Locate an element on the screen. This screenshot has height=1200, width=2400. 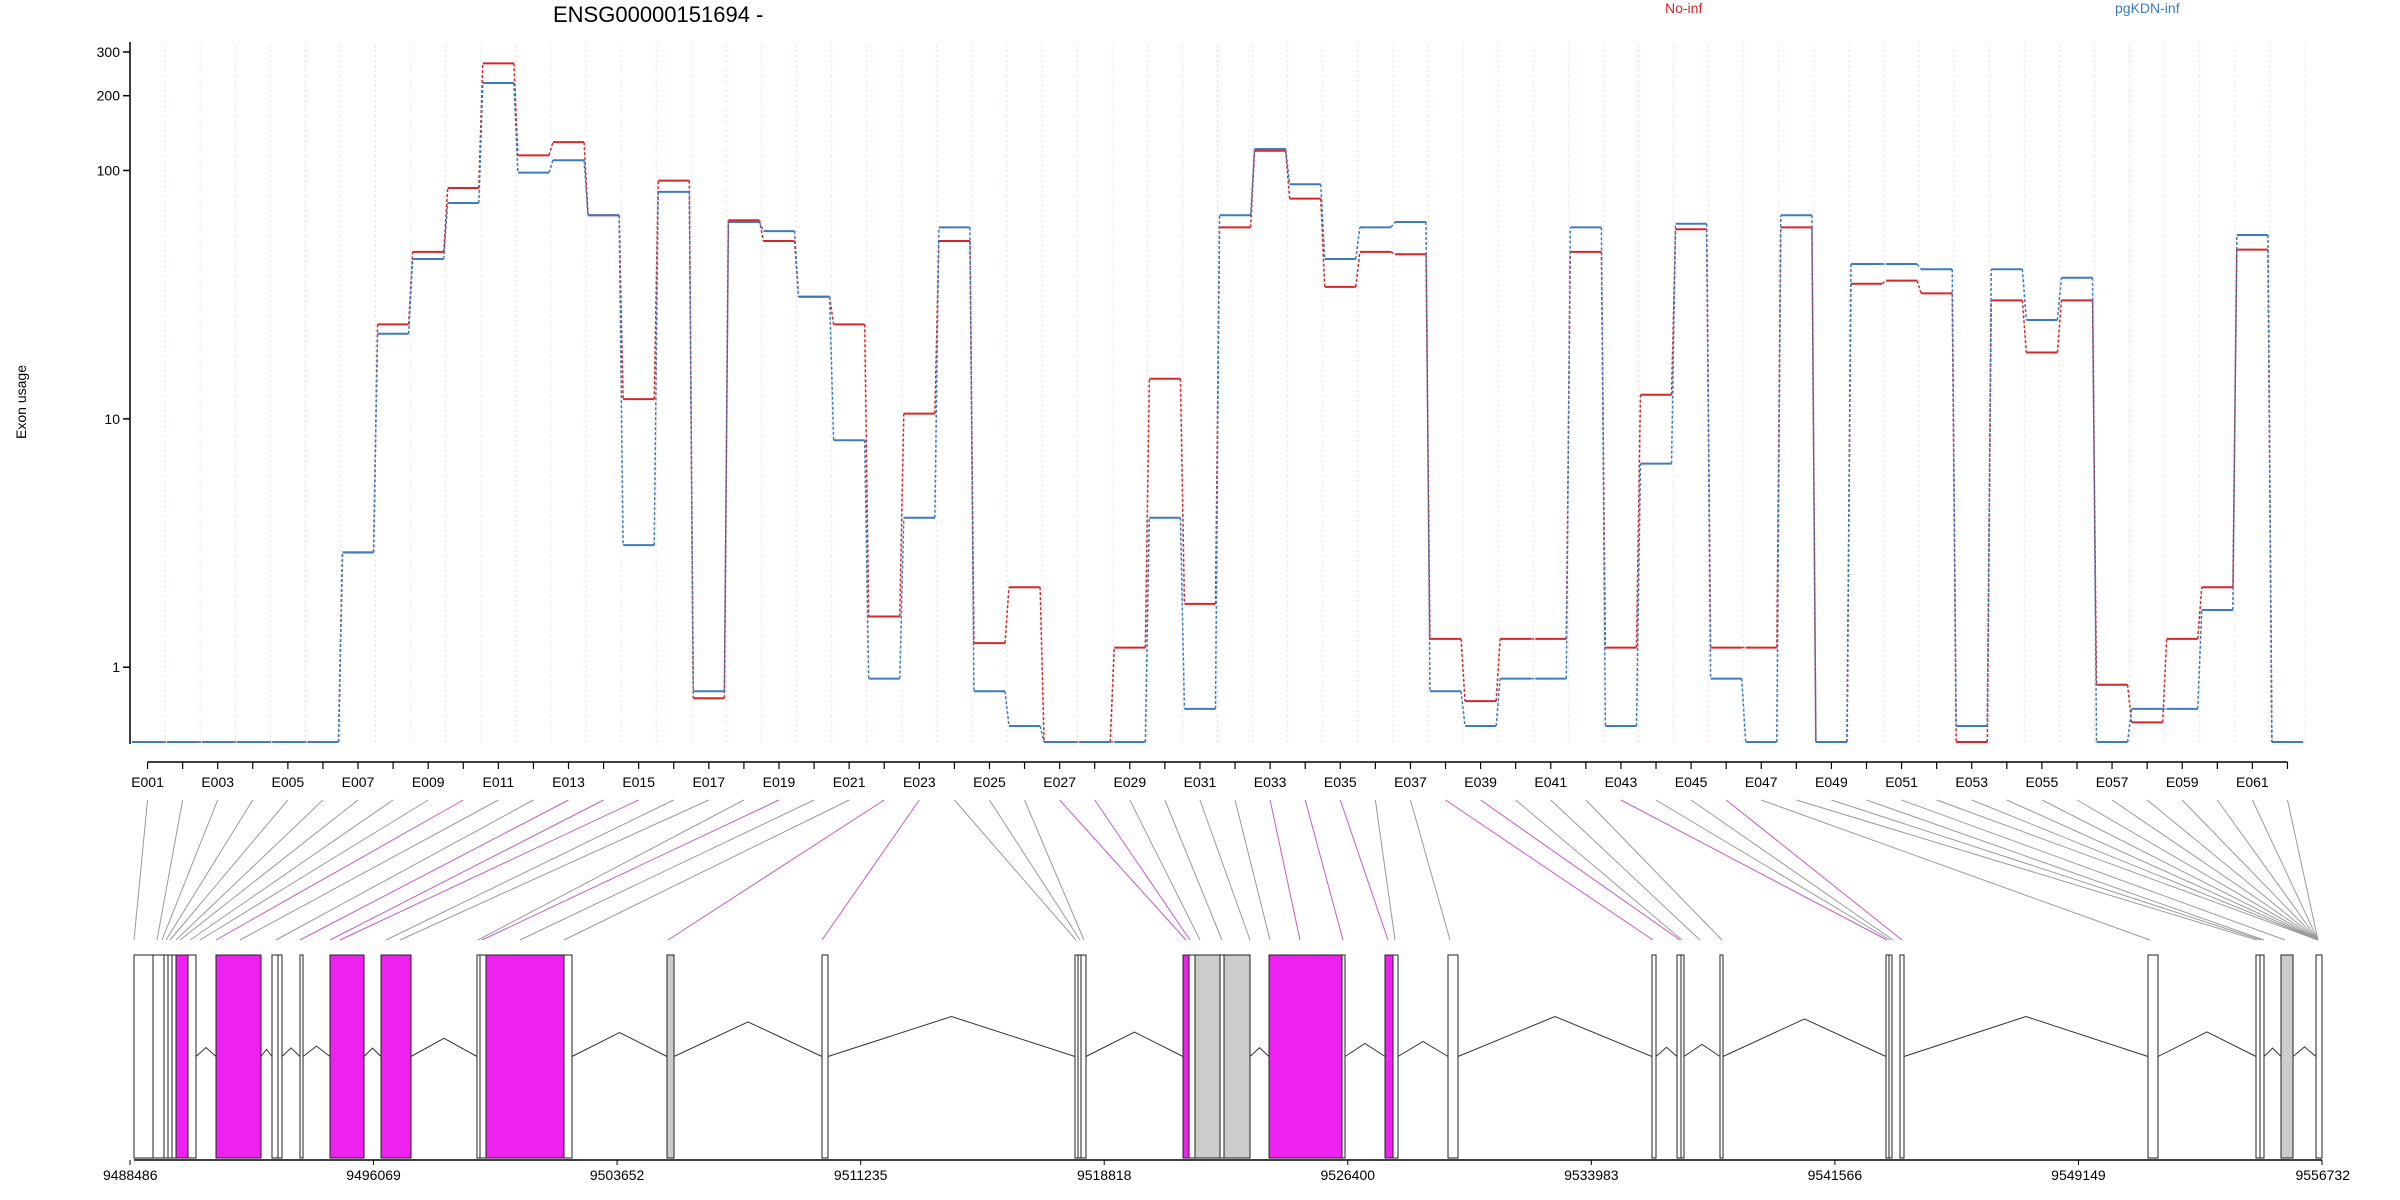
exon-tick-label: E015 is located at coordinates (638, 782).